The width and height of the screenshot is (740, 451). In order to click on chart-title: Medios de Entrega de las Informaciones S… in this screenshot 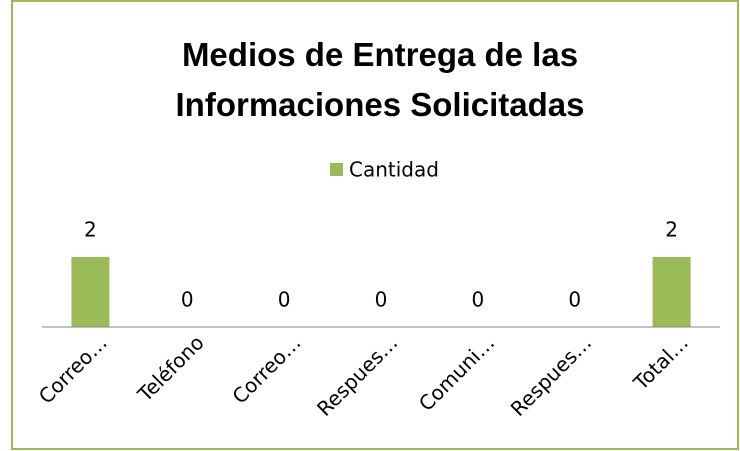, I will do `click(380, 79)`.